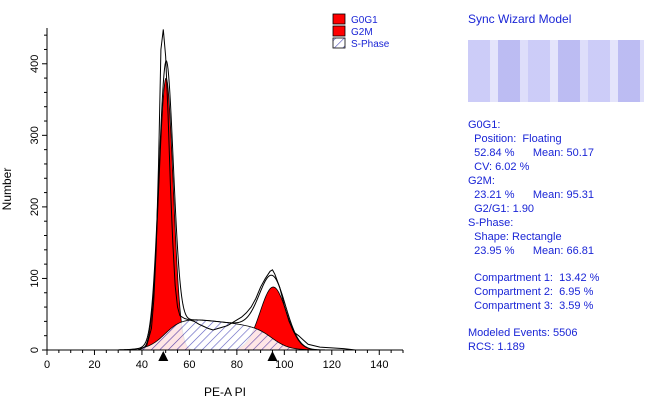 This screenshot has height=400, width=650. What do you see at coordinates (362, 32) in the screenshot?
I see `legend-label: G2M` at bounding box center [362, 32].